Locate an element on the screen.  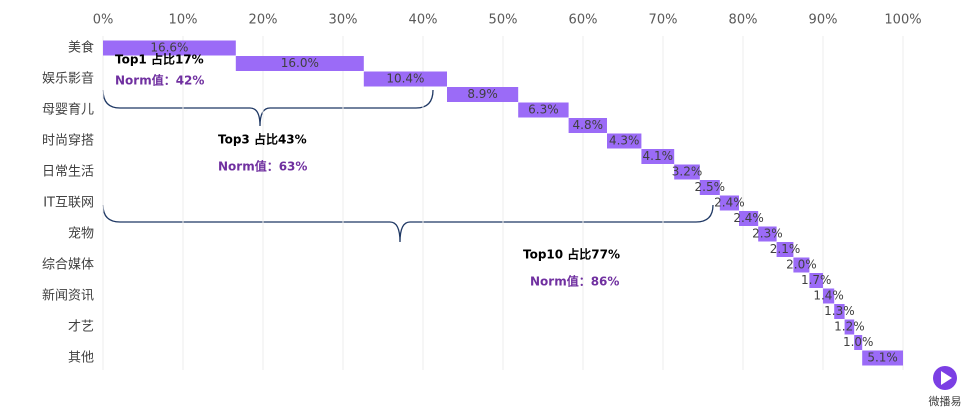
top3-brace is located at coordinates (268, 108).